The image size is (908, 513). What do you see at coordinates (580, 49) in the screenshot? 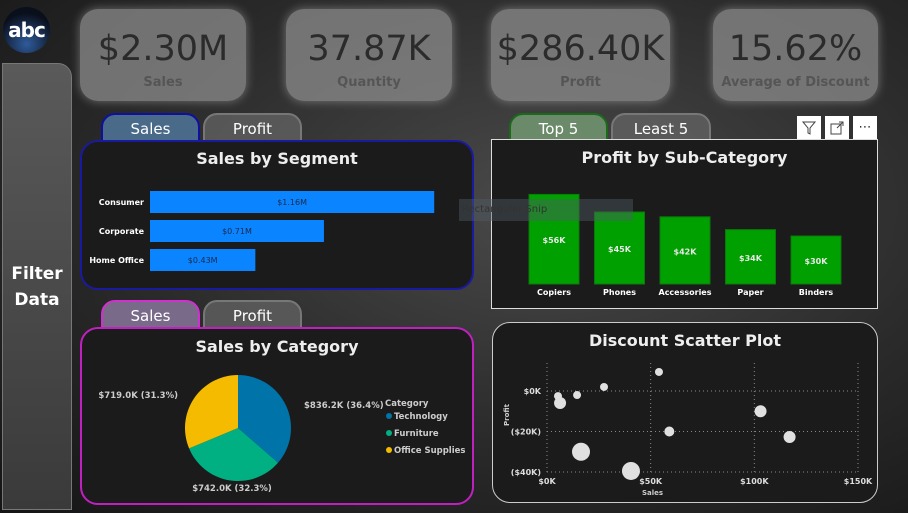
I see `kpi-value: $286.40K` at bounding box center [580, 49].